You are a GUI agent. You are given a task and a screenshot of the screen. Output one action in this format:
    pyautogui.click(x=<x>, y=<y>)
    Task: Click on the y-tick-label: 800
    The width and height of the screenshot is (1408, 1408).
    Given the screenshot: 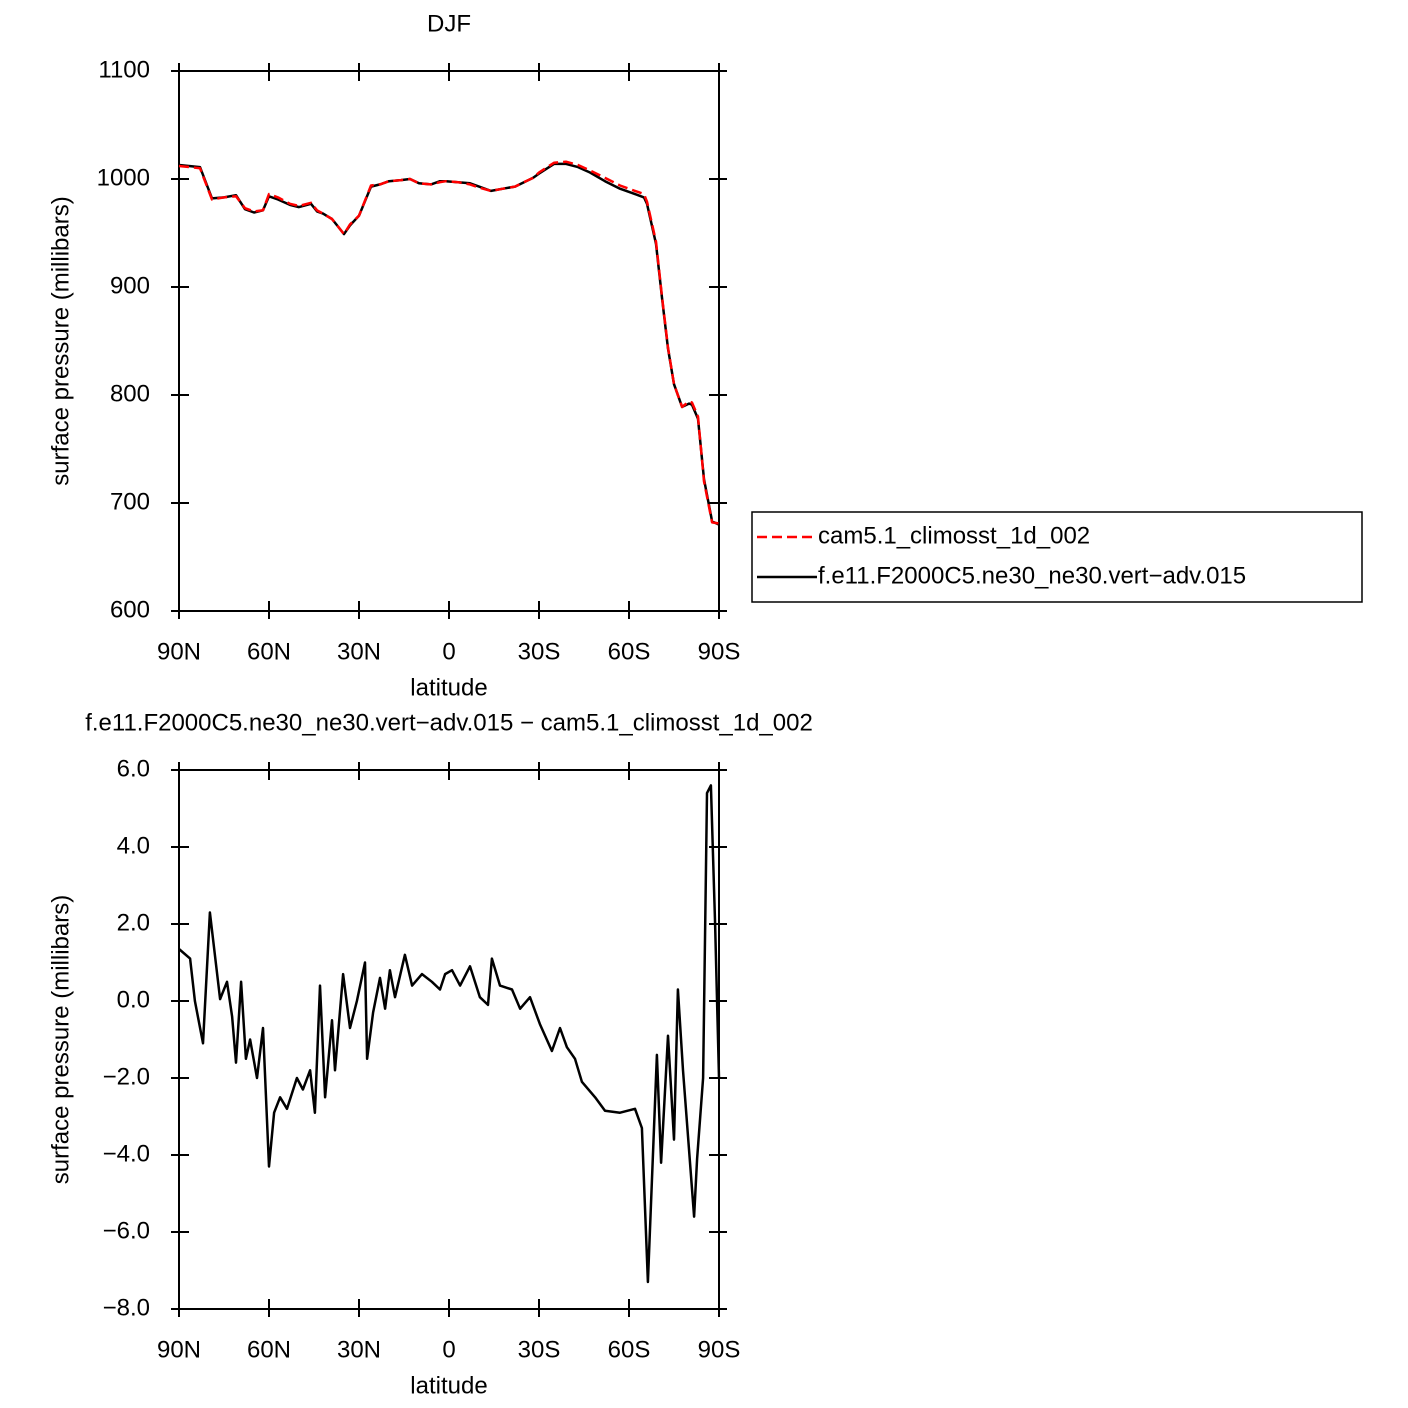 What is the action you would take?
    pyautogui.click(x=130, y=393)
    